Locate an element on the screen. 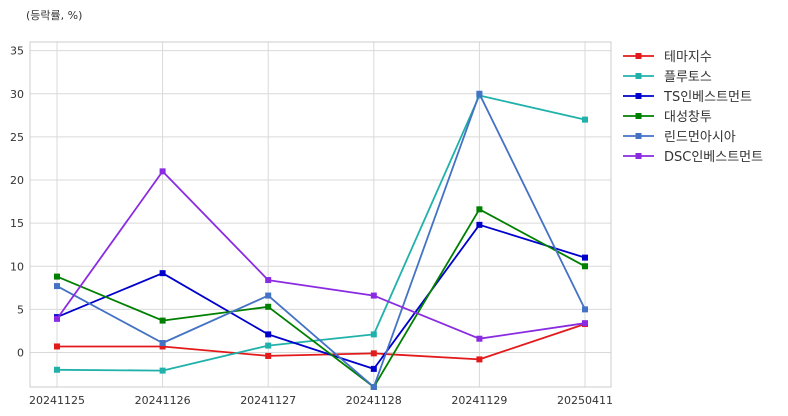 The image size is (788, 416). legend-item: 린드먼아시아 is located at coordinates (679, 137).